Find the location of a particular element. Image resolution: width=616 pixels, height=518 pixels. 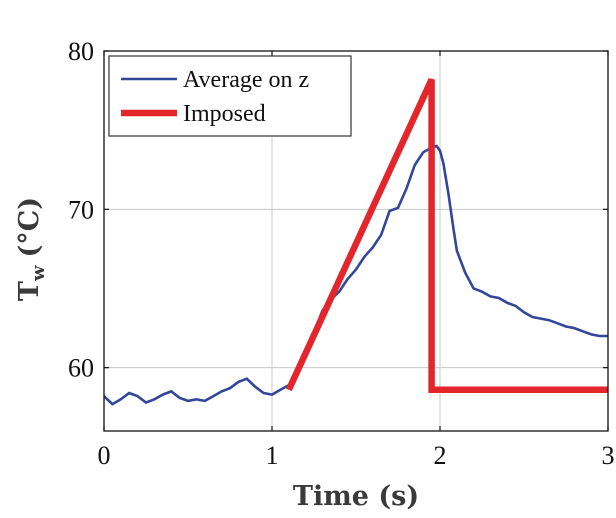

legend-label-average-on-z: Average on z is located at coordinates (246, 80).